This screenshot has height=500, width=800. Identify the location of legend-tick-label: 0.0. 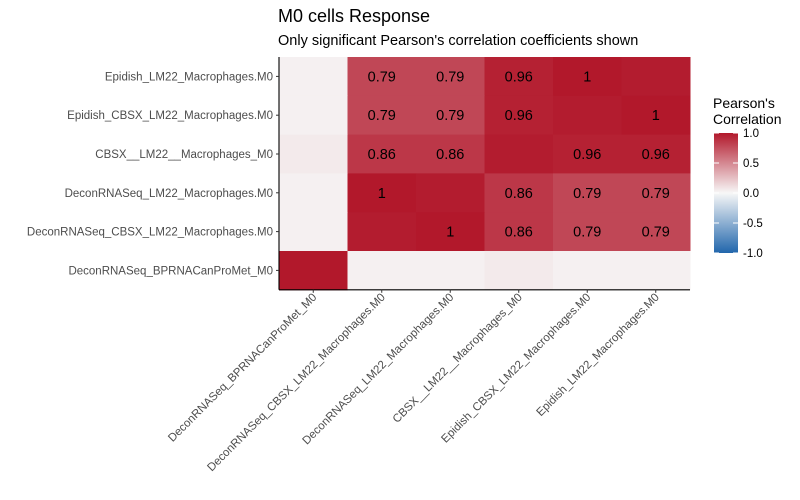
(751, 194).